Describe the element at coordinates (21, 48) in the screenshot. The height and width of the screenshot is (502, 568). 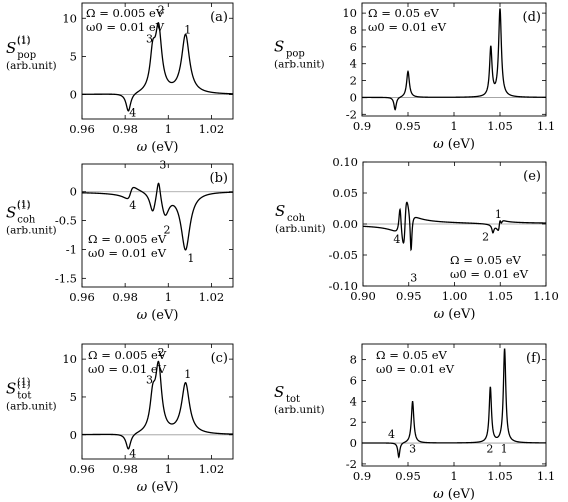
I see `y-axis-label: Spop(1)` at that location.